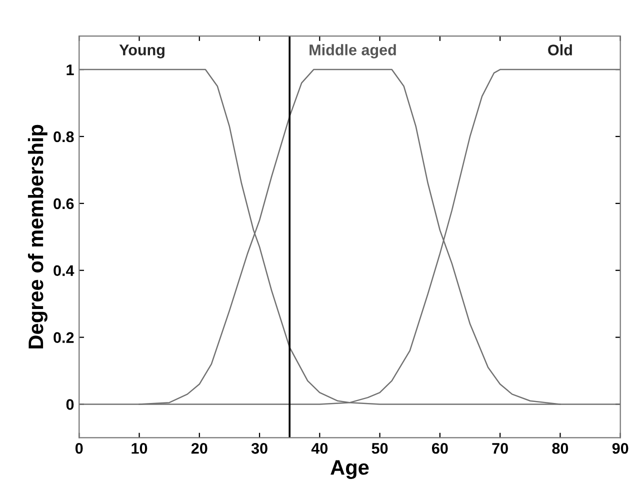  I want to click on y-tick-label: 1, so click(70, 70).